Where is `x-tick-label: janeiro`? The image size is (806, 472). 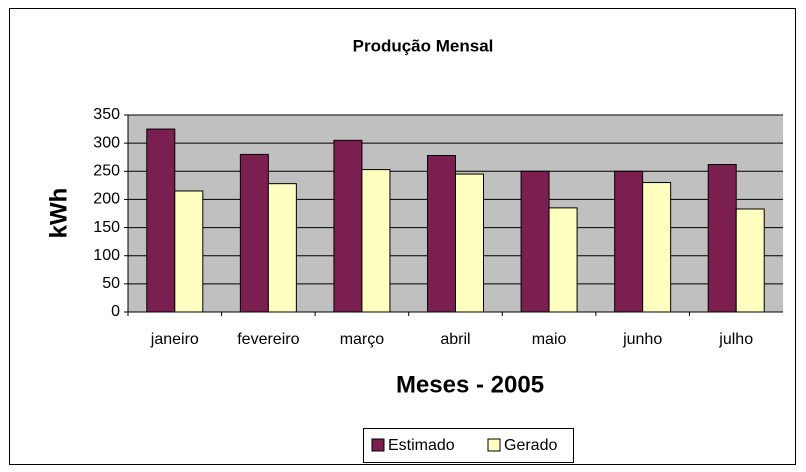 x-tick-label: janeiro is located at coordinates (174, 339).